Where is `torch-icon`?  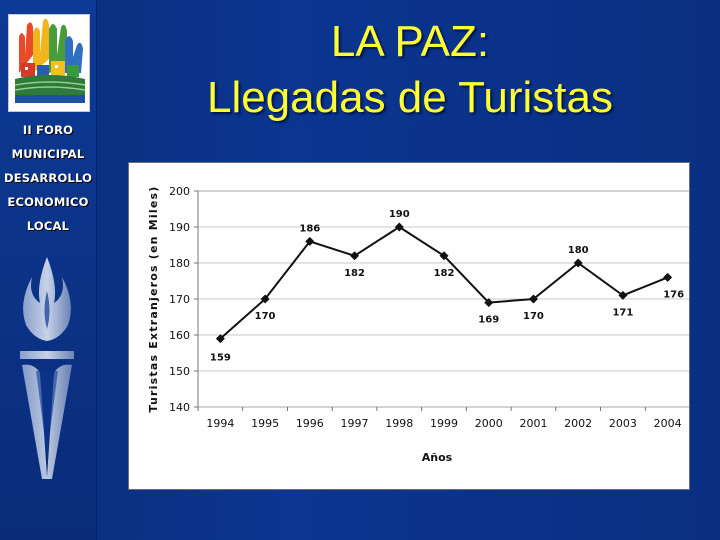 torch-icon is located at coordinates (47, 367).